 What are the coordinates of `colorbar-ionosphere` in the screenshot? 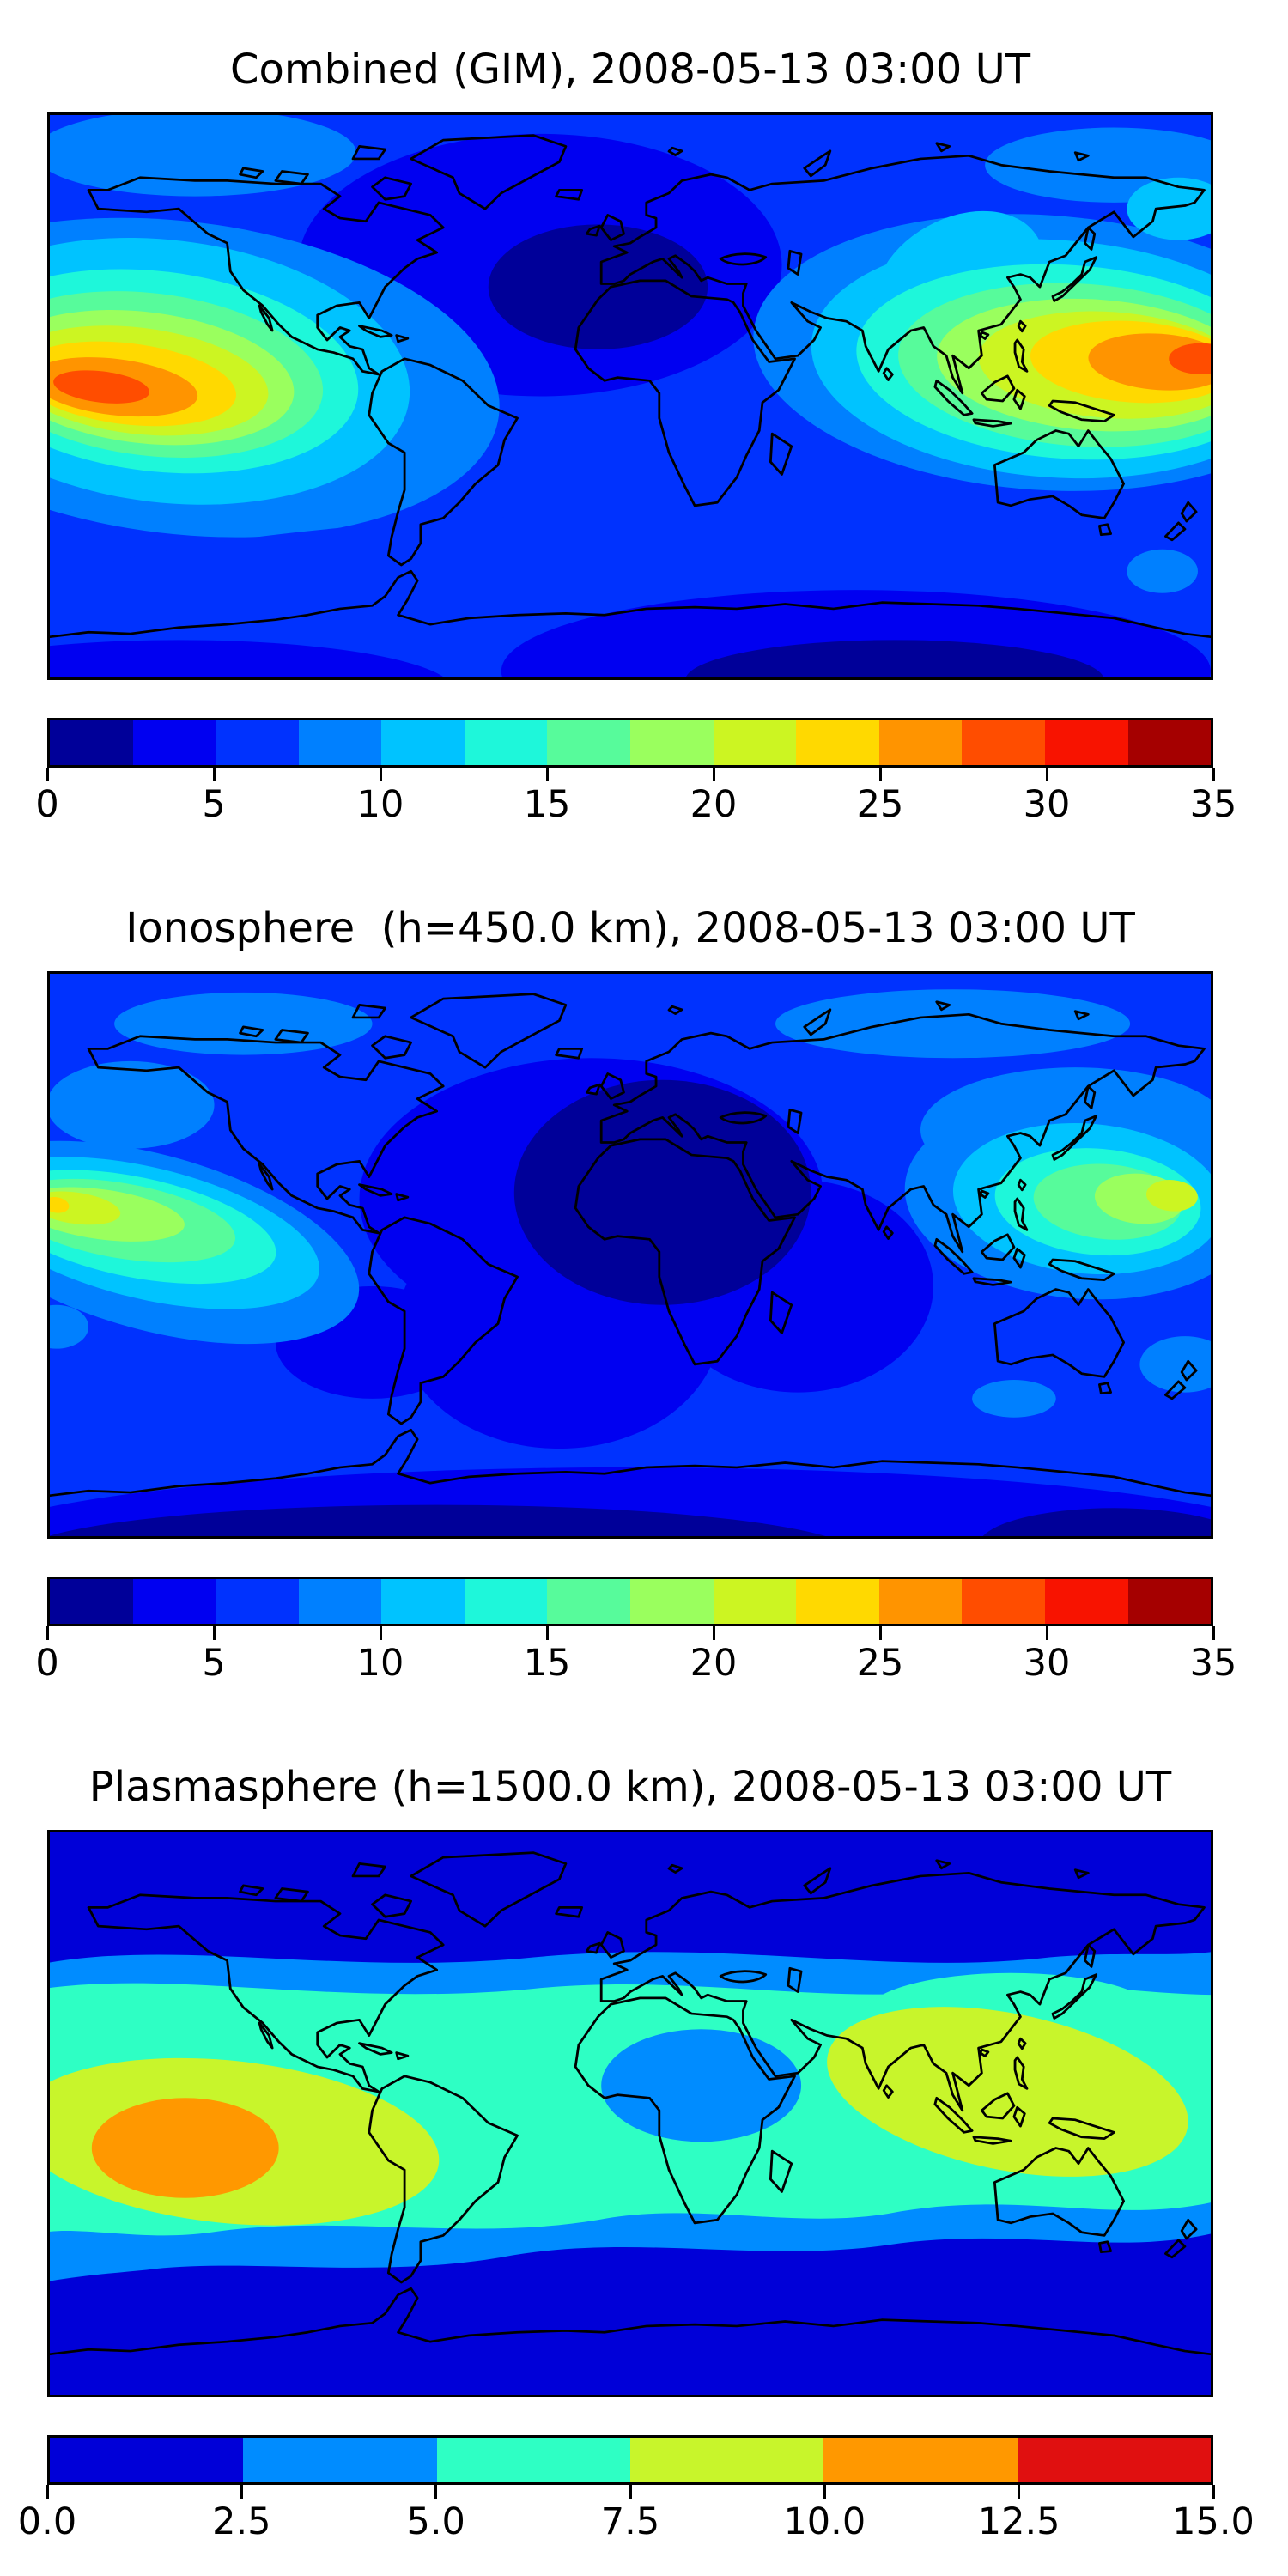 It's located at (630, 1601).